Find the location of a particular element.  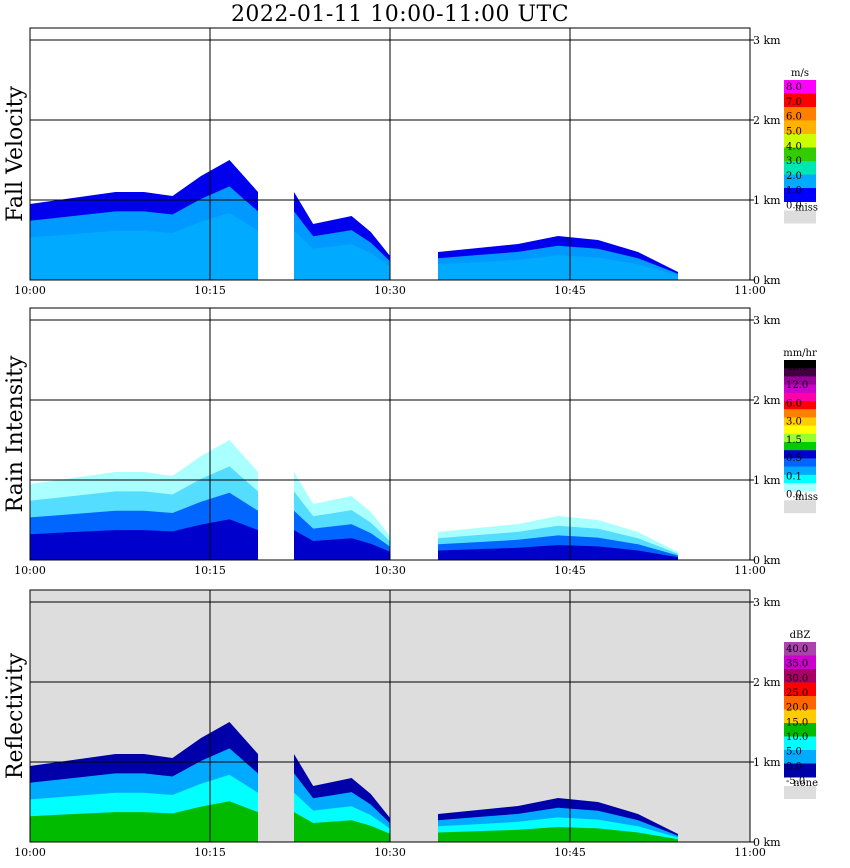

legend-unit: mm/hr is located at coordinates (800, 353).